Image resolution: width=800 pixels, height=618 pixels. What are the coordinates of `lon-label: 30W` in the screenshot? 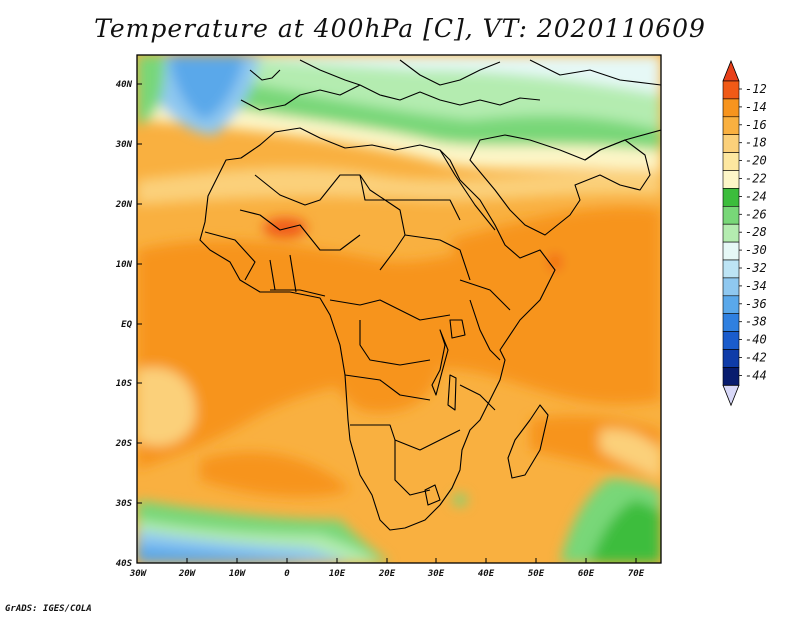 It's located at (138, 574).